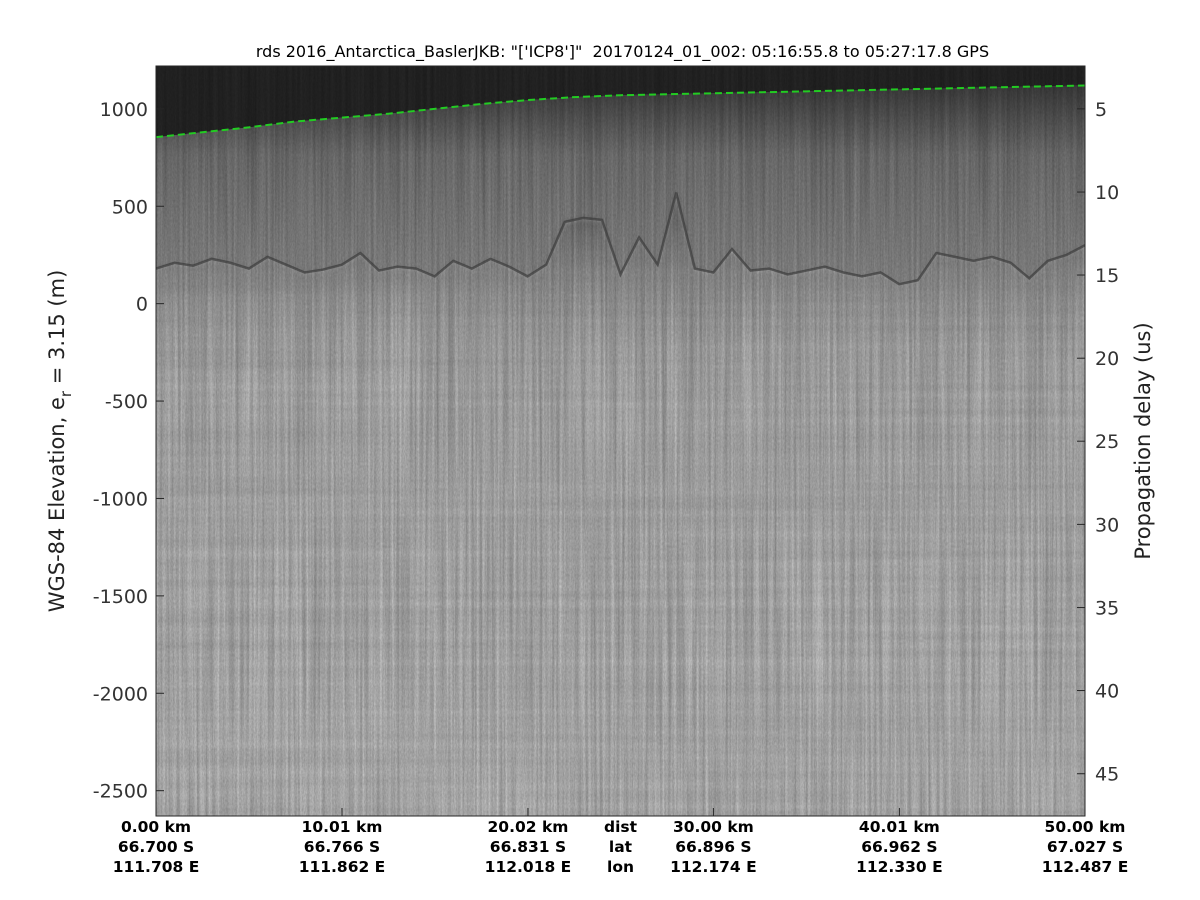 The image size is (1200, 900). I want to click on x-label-dist: 20.02 km, so click(528, 827).